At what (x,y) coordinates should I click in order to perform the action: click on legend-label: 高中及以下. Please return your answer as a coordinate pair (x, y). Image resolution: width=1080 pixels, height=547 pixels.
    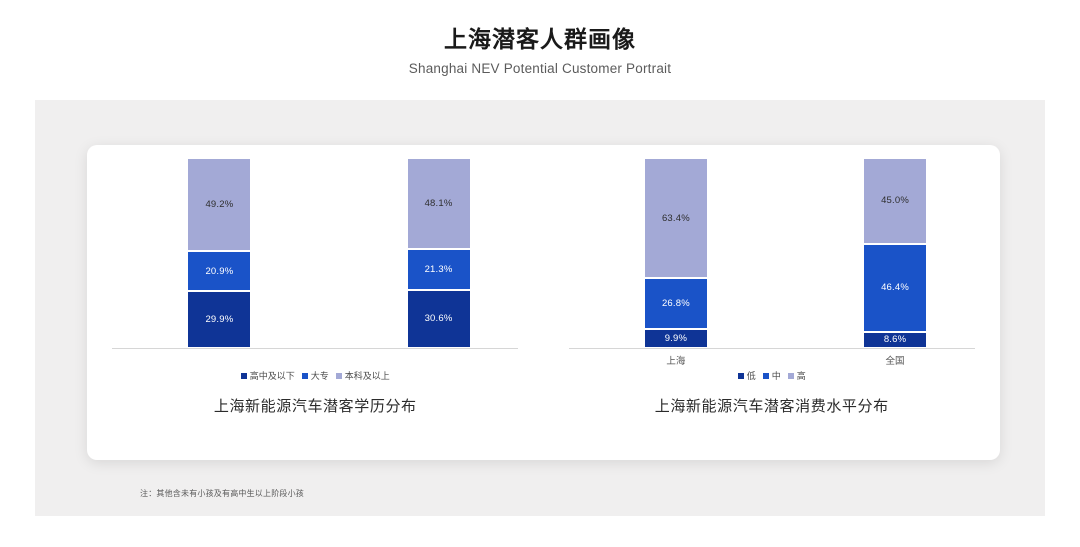
    Looking at the image, I should click on (272, 376).